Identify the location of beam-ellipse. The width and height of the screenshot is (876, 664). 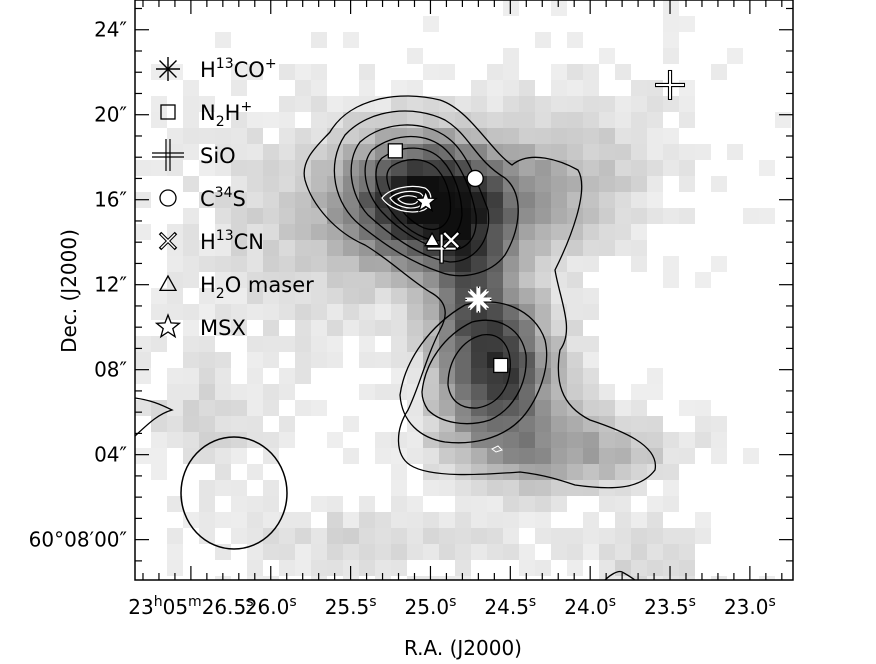
(234, 493).